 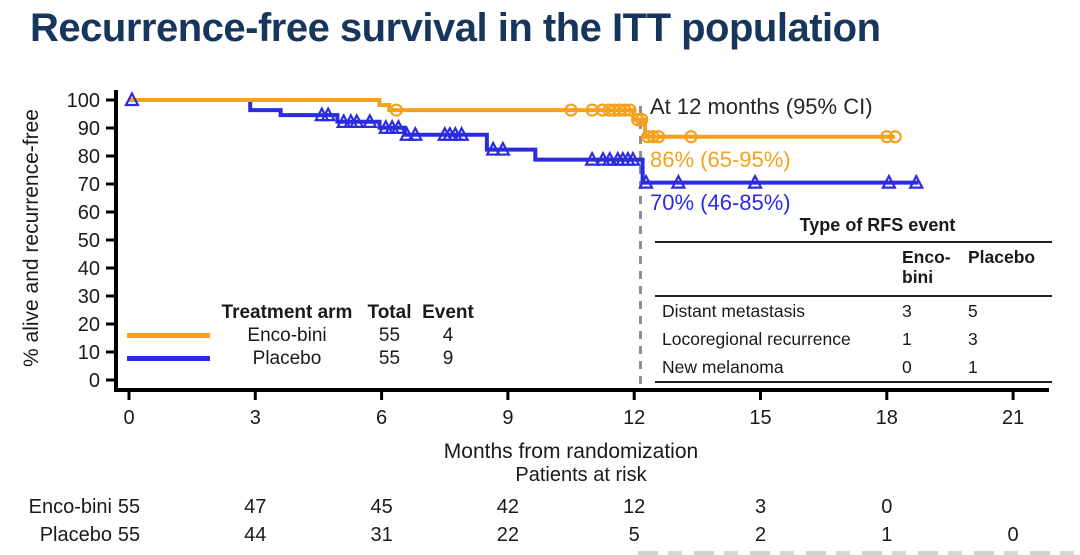 What do you see at coordinates (723, 367) in the screenshot?
I see `rfs-row-label: New melanoma` at bounding box center [723, 367].